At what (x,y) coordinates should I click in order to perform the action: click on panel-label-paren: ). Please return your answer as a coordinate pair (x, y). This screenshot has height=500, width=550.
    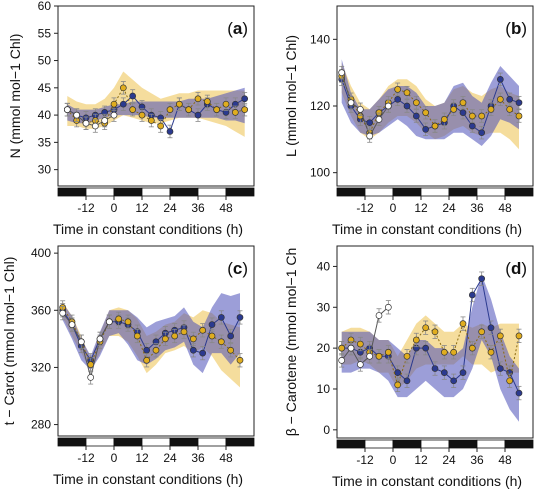
    Looking at the image, I should click on (245, 268).